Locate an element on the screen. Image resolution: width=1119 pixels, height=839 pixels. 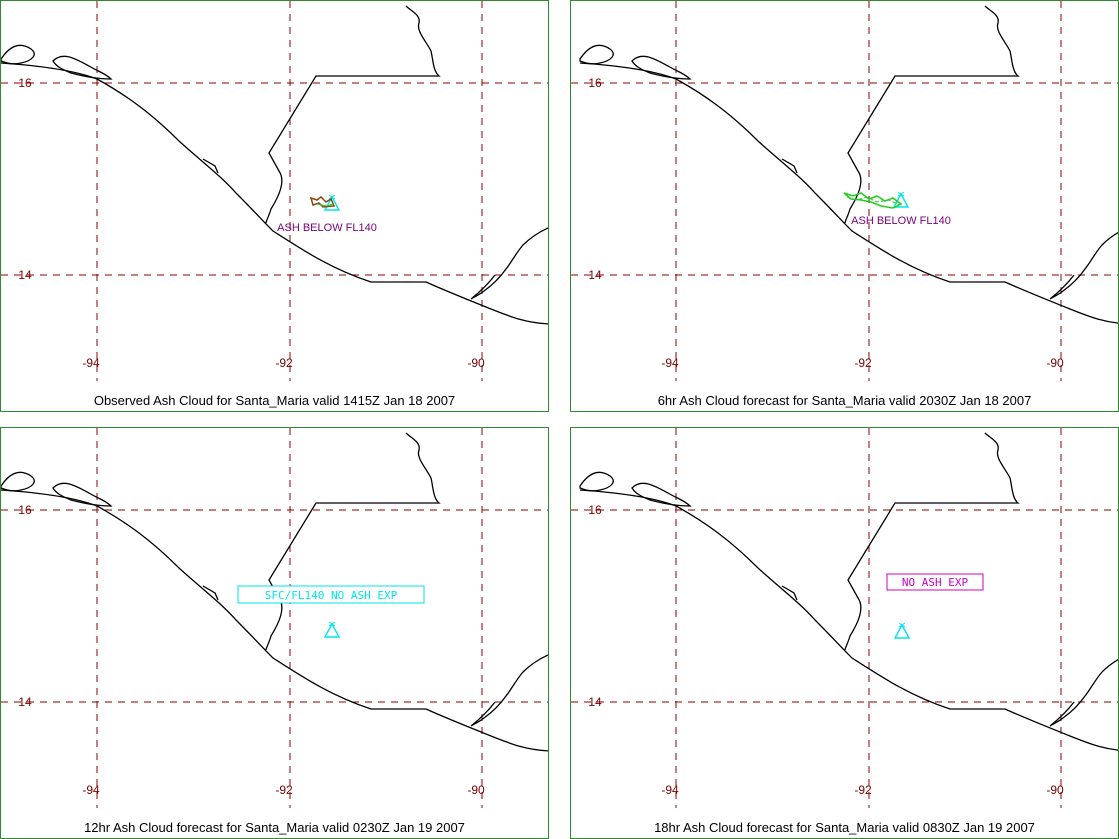
no-ash-label: NO ASH EXP is located at coordinates (935, 582).